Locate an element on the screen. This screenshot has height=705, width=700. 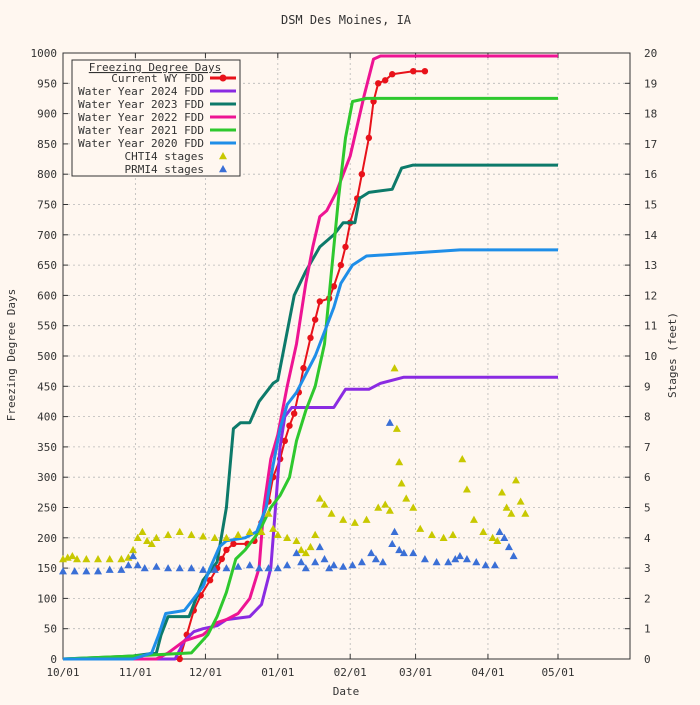
legend-label: PRMI4 stages is located at coordinates (164, 169).